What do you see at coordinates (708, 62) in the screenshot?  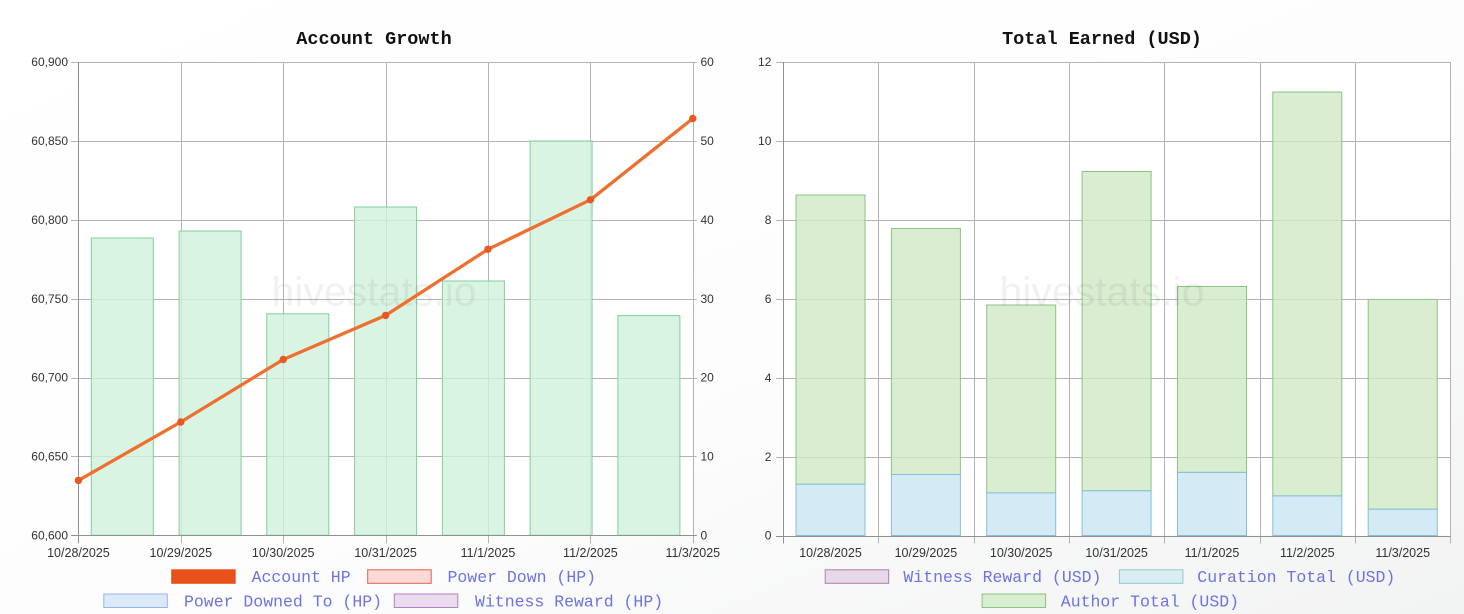 I see `svg-text: 60` at bounding box center [708, 62].